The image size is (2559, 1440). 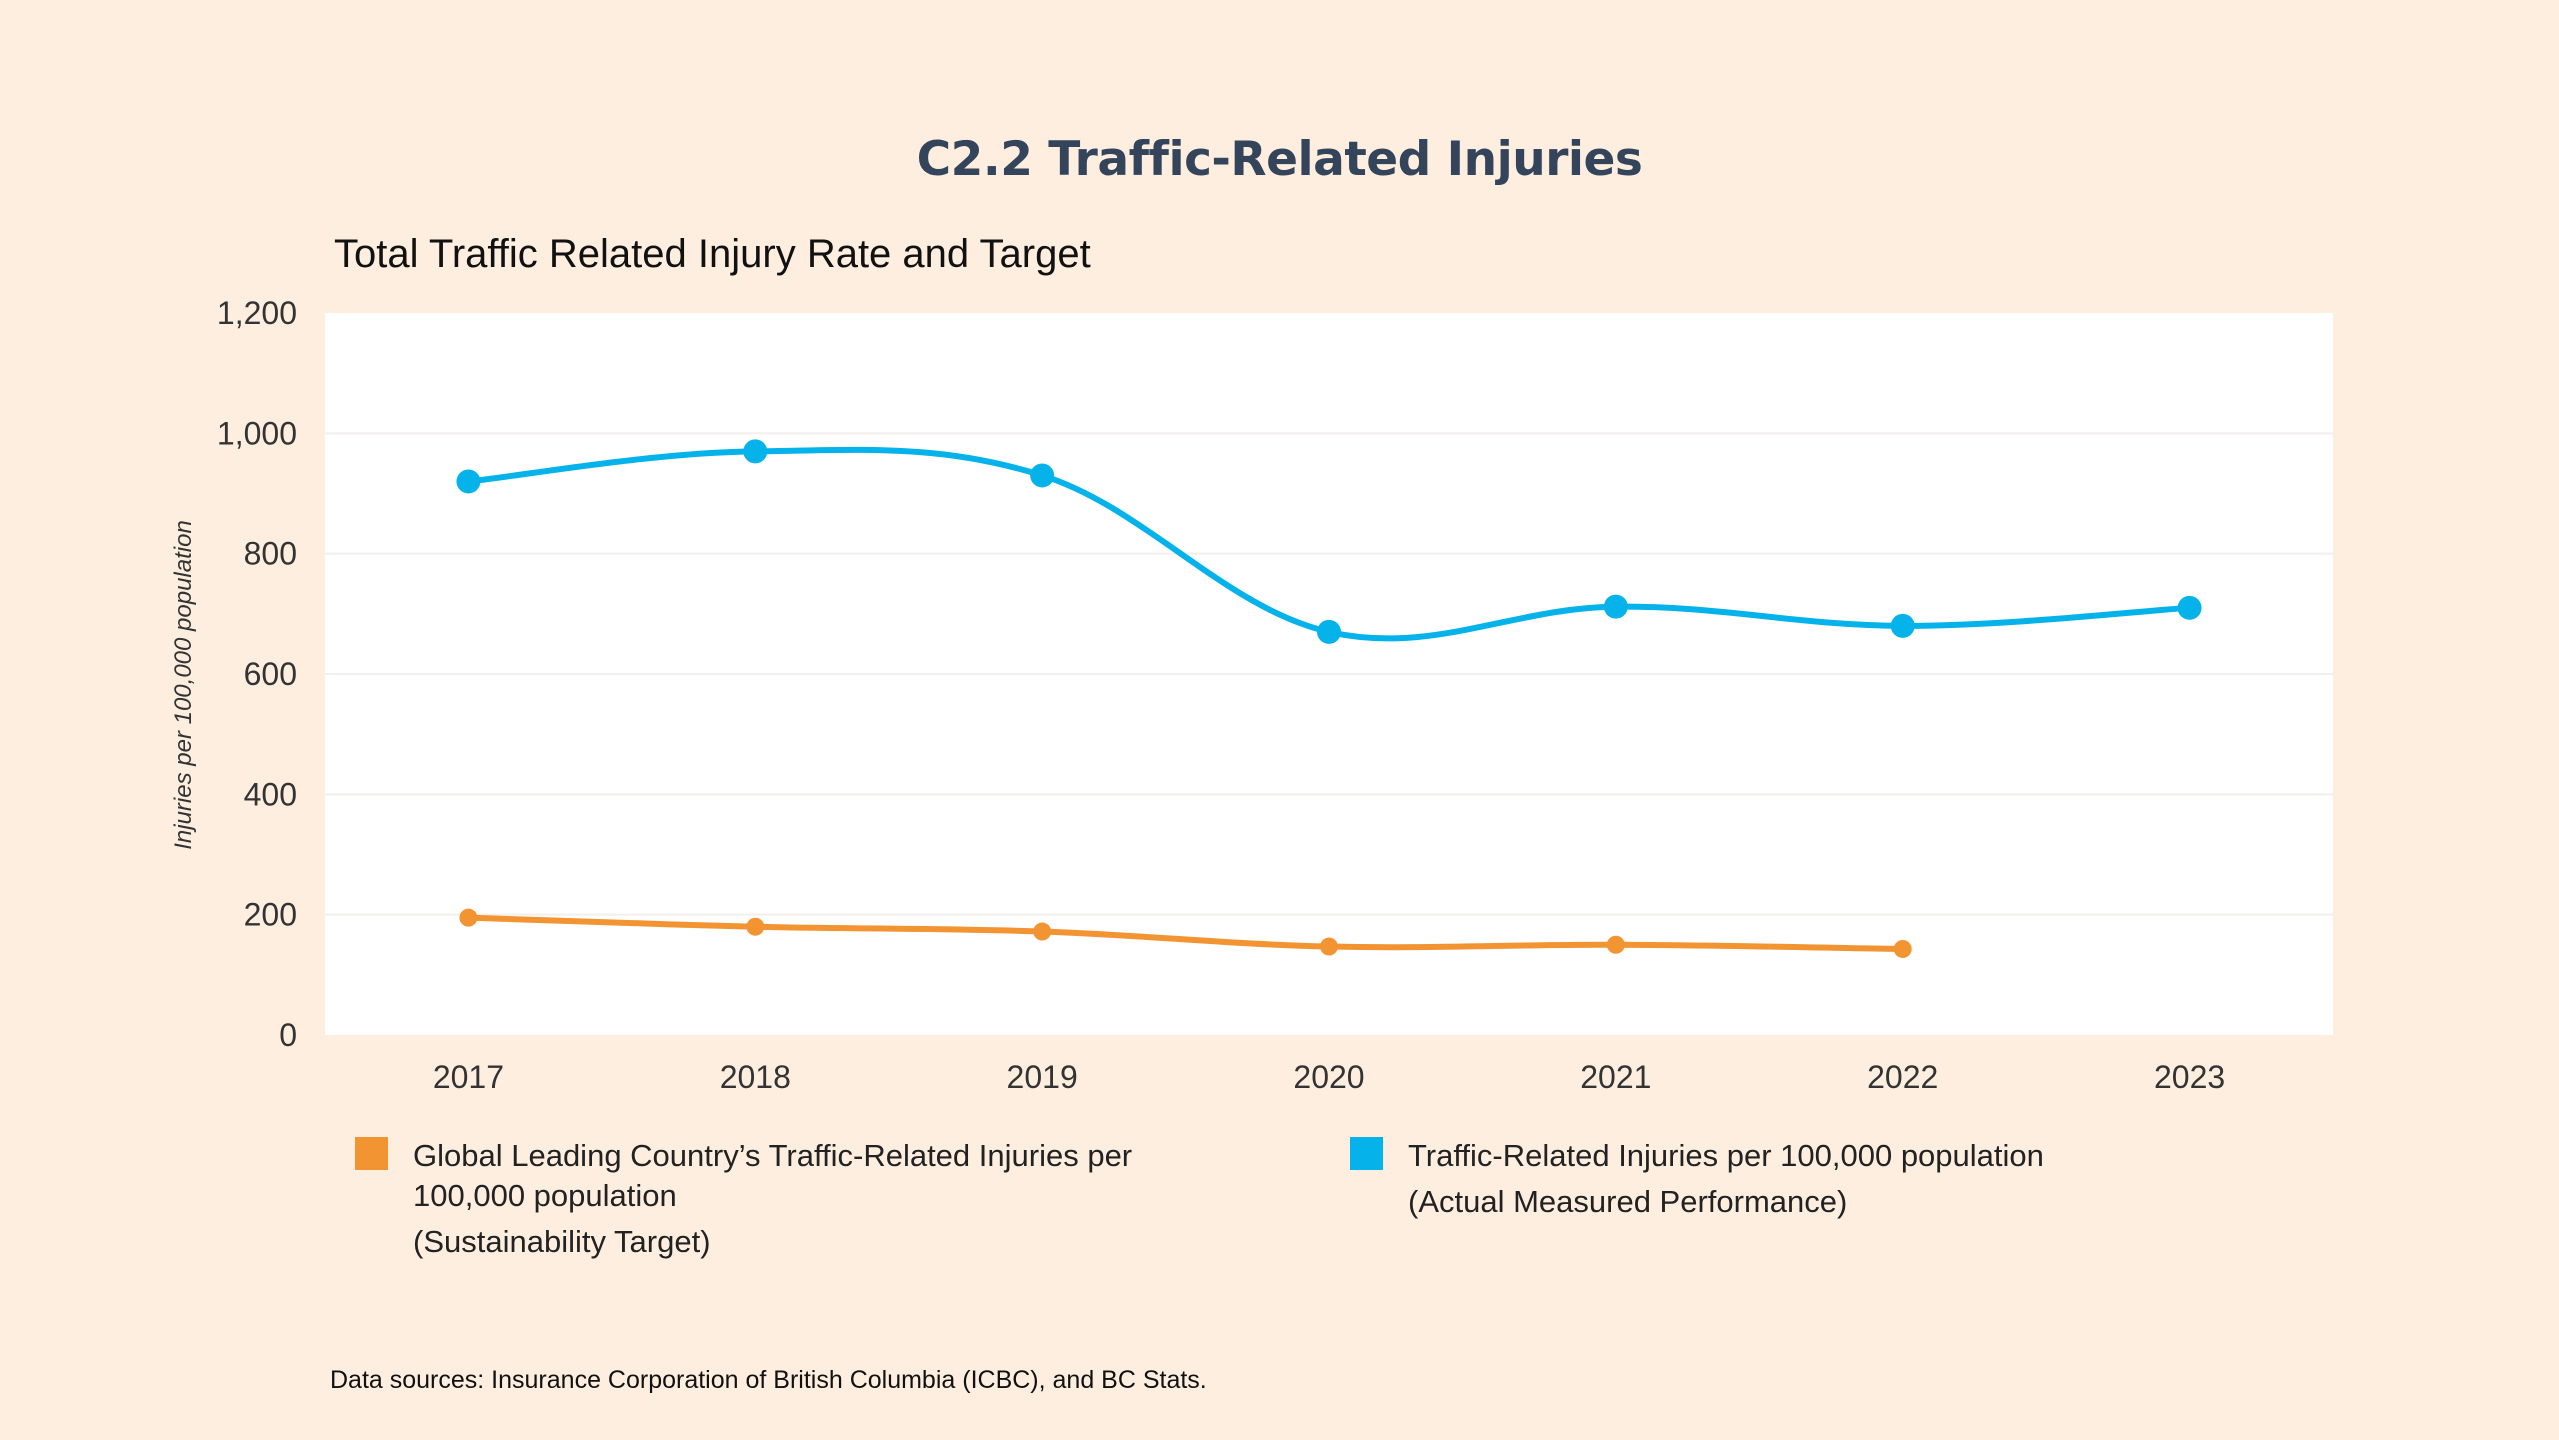 I want to click on x-tick-label: 2019, so click(x=1042, y=1077).